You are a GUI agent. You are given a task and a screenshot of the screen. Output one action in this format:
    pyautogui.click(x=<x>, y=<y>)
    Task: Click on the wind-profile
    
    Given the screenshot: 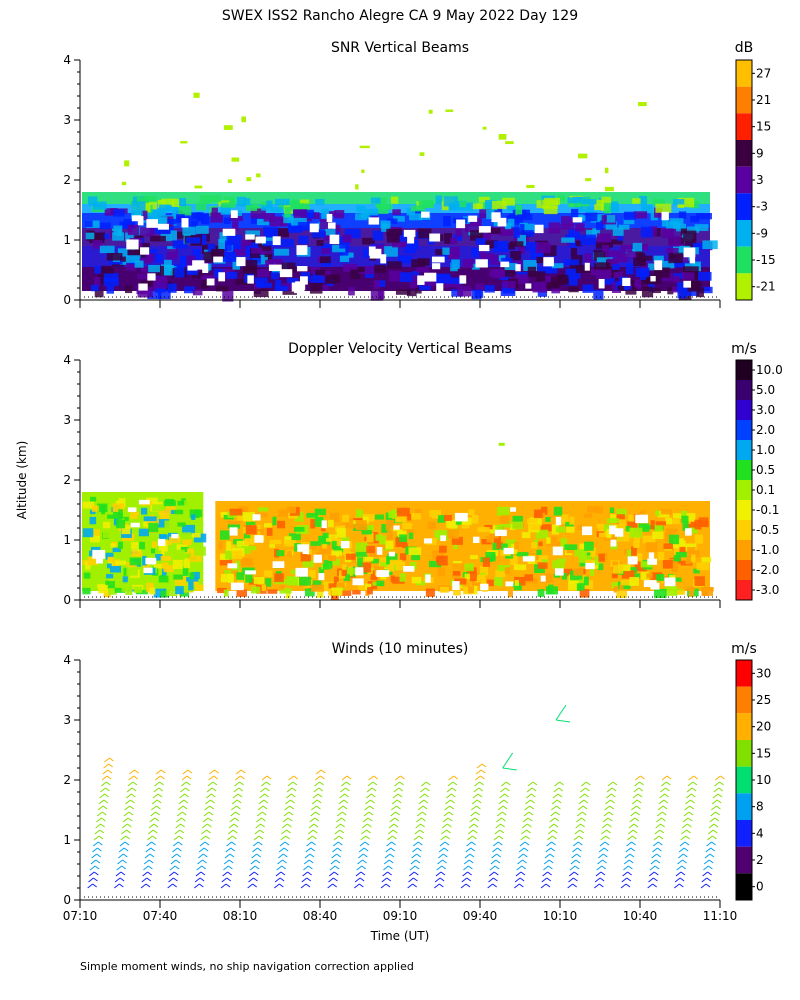 What is the action you would take?
    pyautogui.click(x=126, y=829)
    